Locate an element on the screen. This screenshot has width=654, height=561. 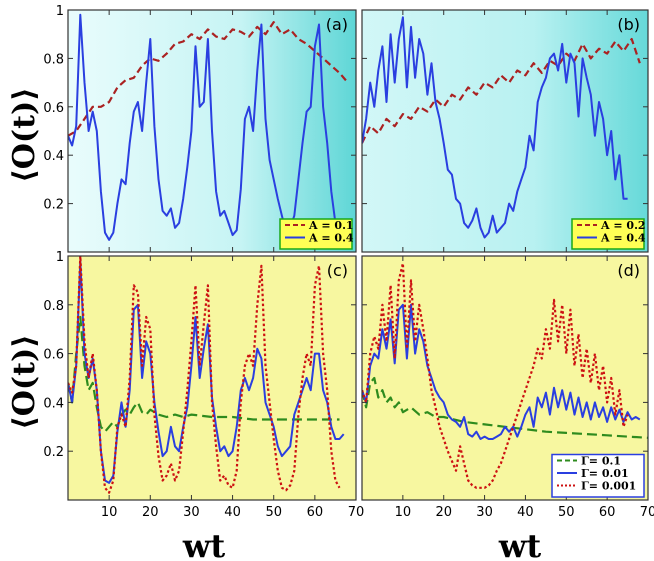
legend: Γ= 0.1Γ= 0.01Γ= 0.001 is located at coordinates (598, 475).